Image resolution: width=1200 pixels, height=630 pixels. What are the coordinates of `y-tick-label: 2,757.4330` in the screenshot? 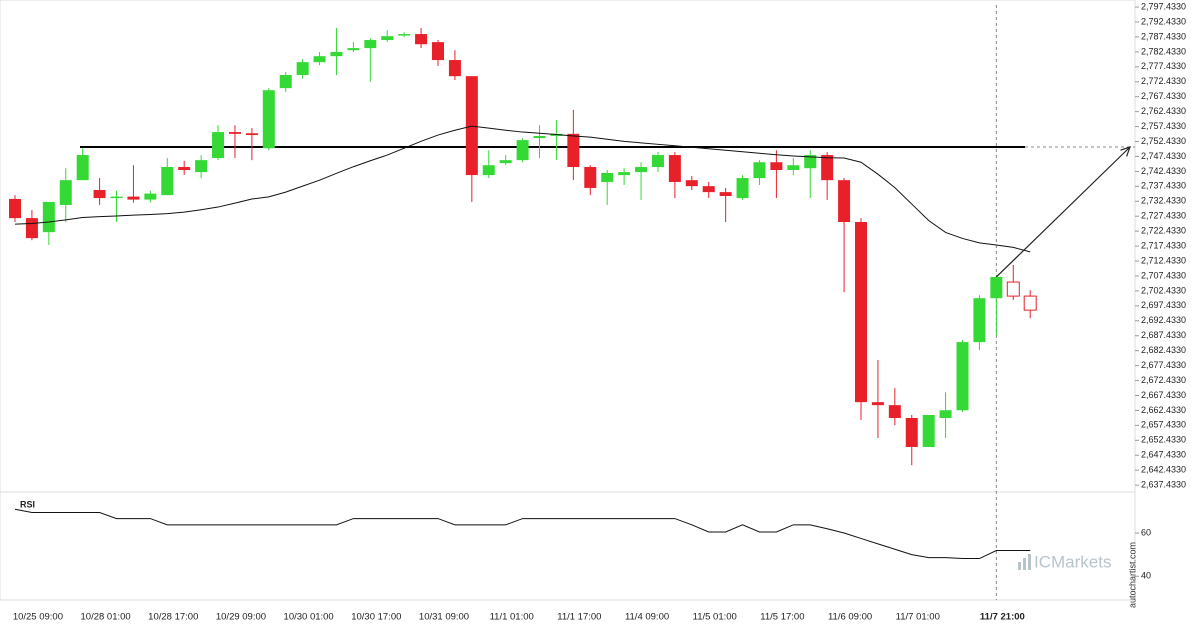 It's located at (1163, 126).